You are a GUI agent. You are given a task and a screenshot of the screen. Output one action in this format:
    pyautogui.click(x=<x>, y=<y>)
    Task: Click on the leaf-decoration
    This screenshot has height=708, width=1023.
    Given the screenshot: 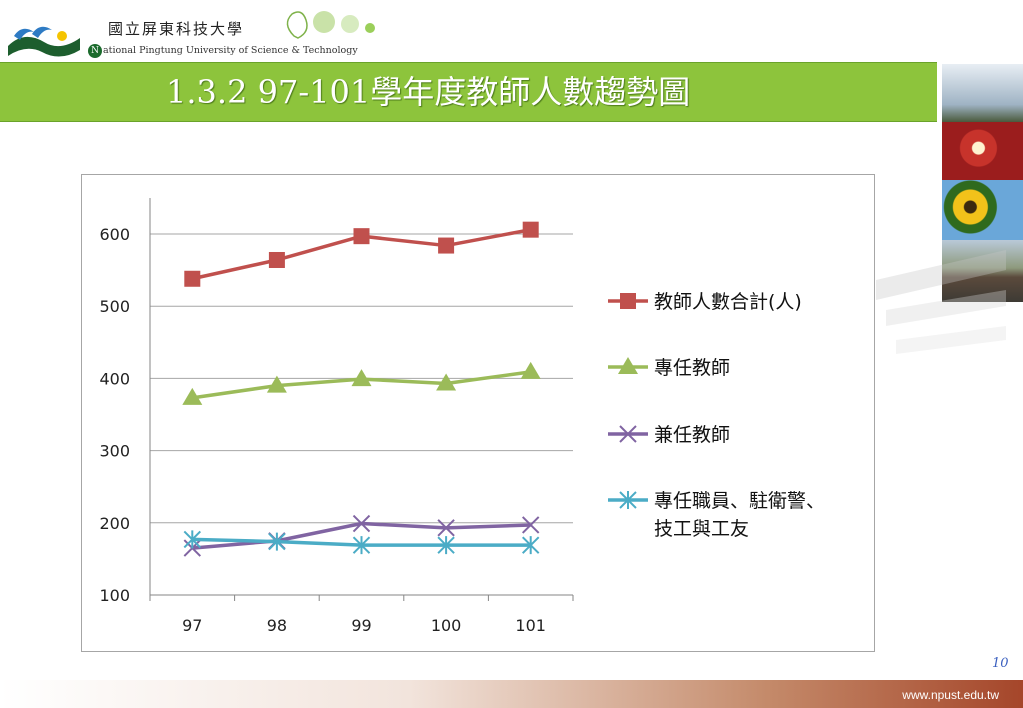 What is the action you would take?
    pyautogui.click(x=330, y=25)
    